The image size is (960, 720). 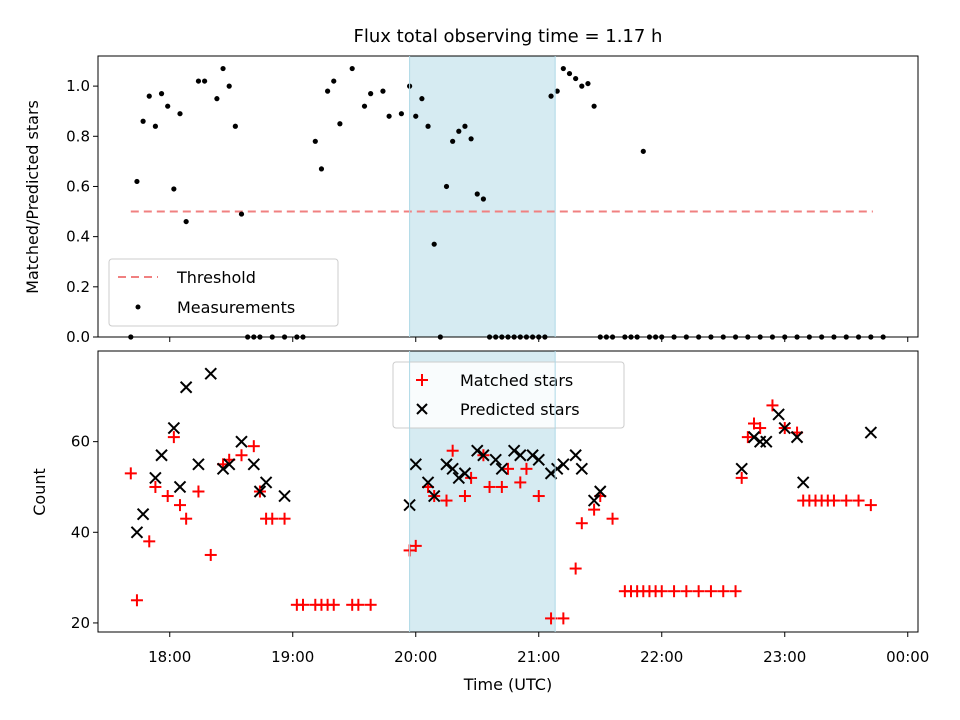 What do you see at coordinates (138, 307) in the screenshot?
I see `legend-measurements-swatch` at bounding box center [138, 307].